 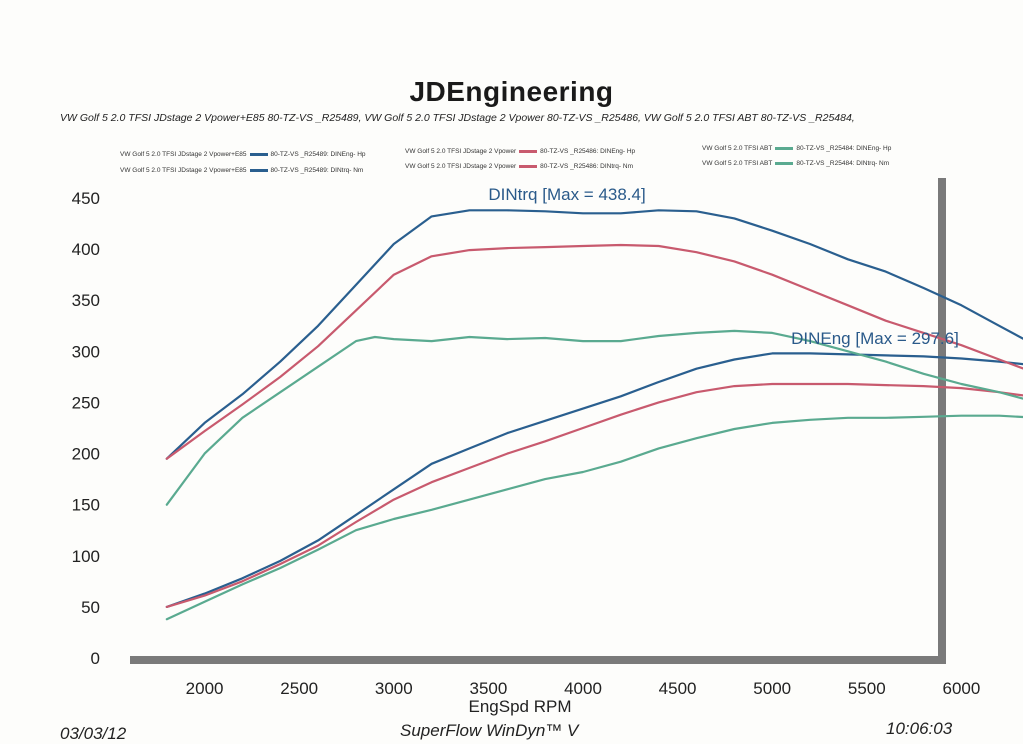 I want to click on x-tick-label: 4000, so click(x=583, y=688).